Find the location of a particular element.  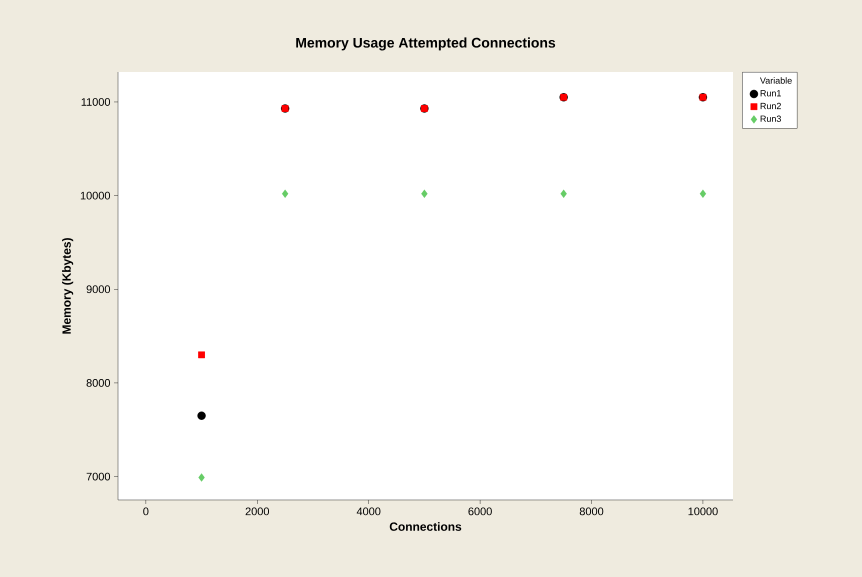

x-tick-label: 2000 is located at coordinates (258, 512).